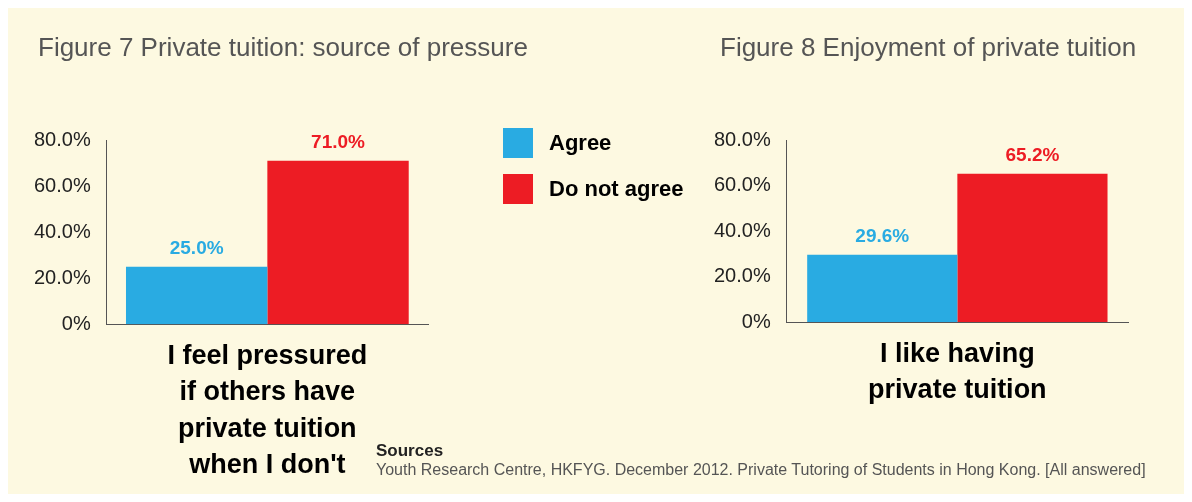 The width and height of the screenshot is (1192, 502). I want to click on data-label: 65.2%, so click(1032, 155).